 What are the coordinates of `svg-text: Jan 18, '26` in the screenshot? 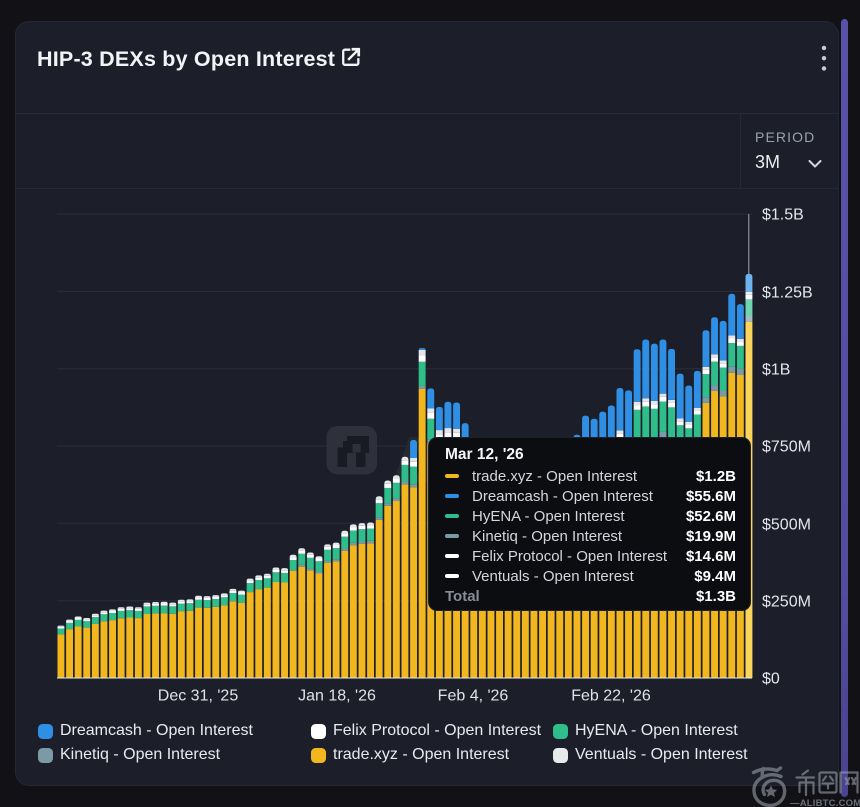 It's located at (337, 696).